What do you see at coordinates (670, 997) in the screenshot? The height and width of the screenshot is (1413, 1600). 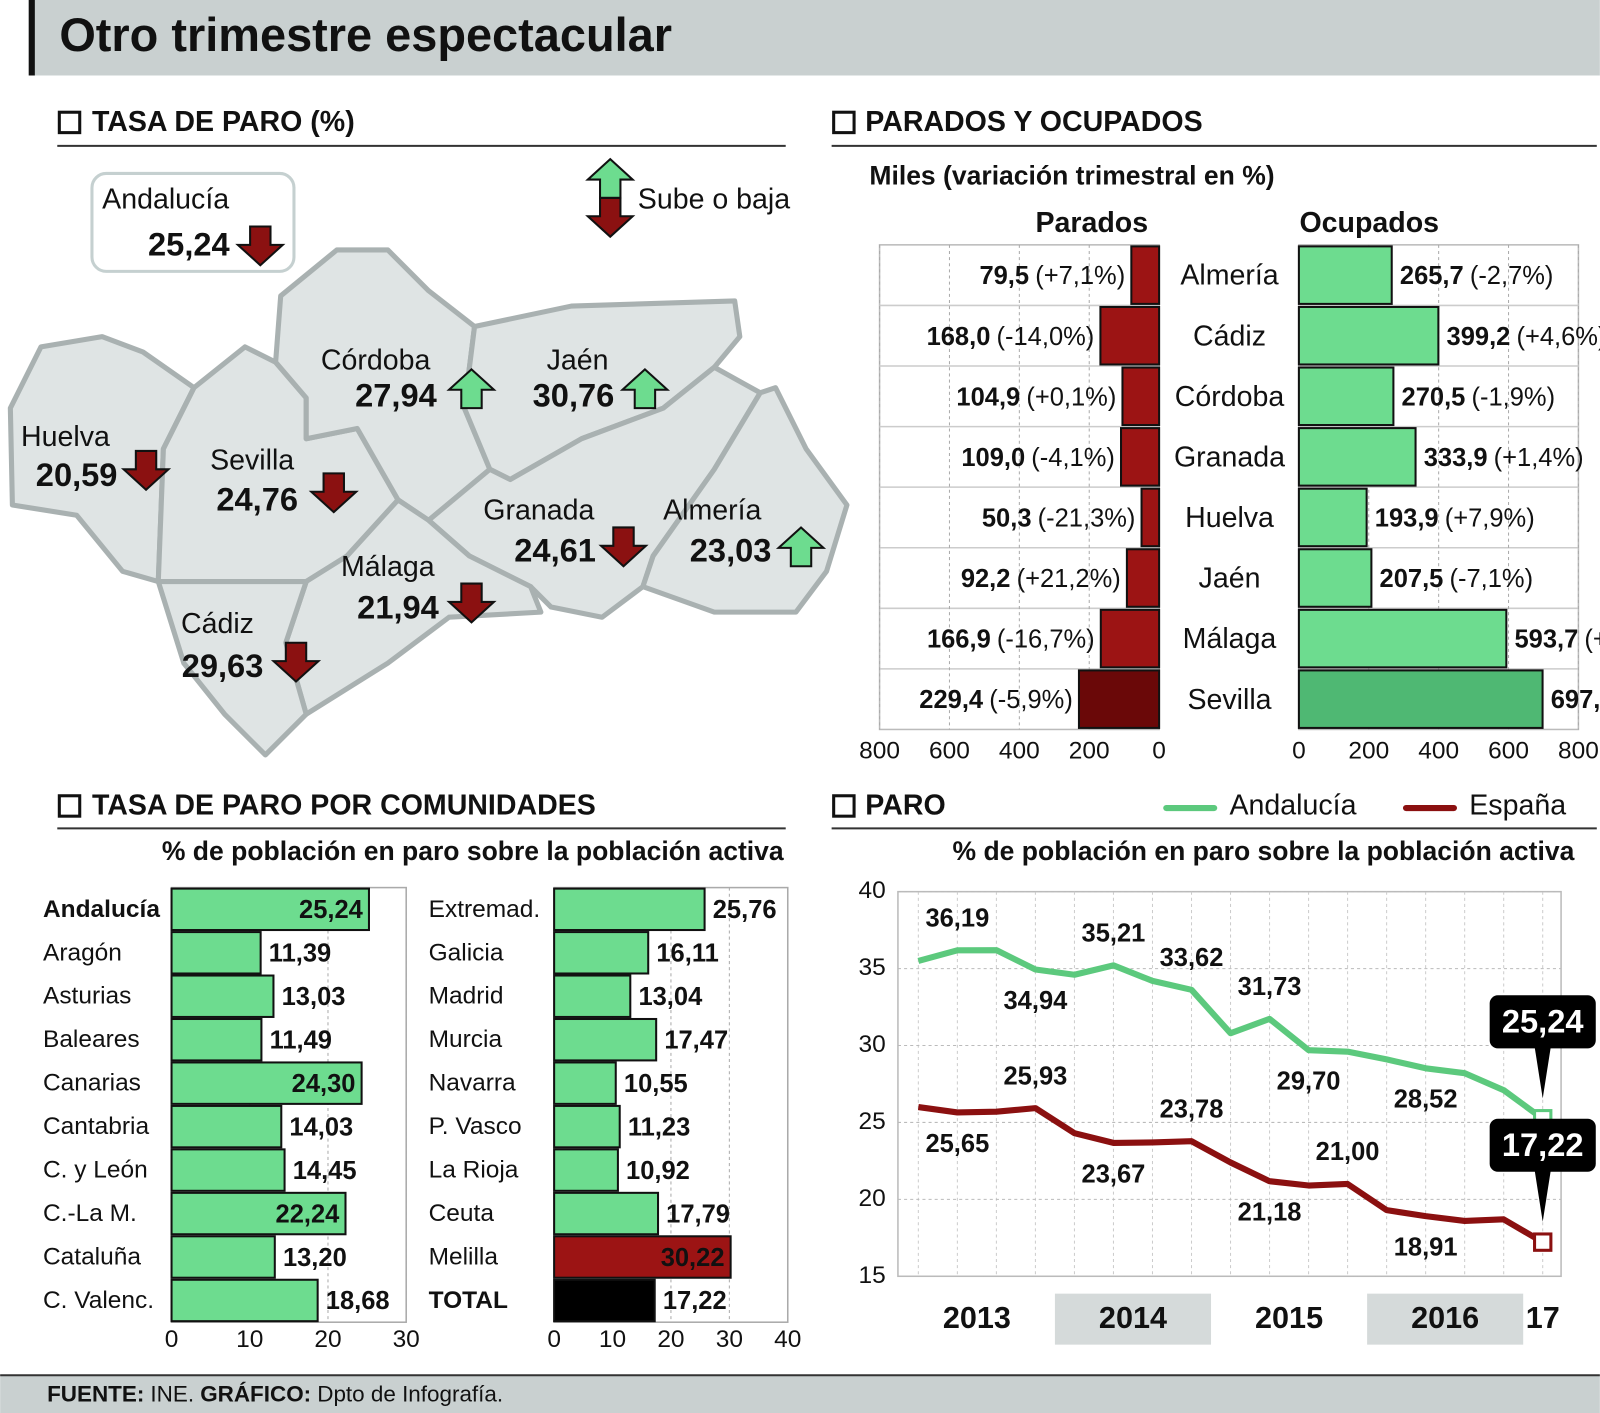 I see `data-label: 13,04` at bounding box center [670, 997].